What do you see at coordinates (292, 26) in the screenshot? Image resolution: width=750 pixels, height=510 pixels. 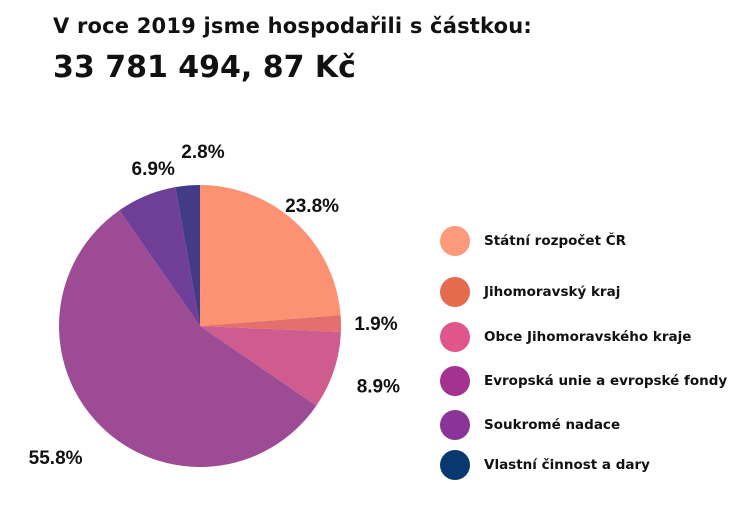 I see `chart-heading: V roce 2019 jsme hospodařili s částkou:` at bounding box center [292, 26].